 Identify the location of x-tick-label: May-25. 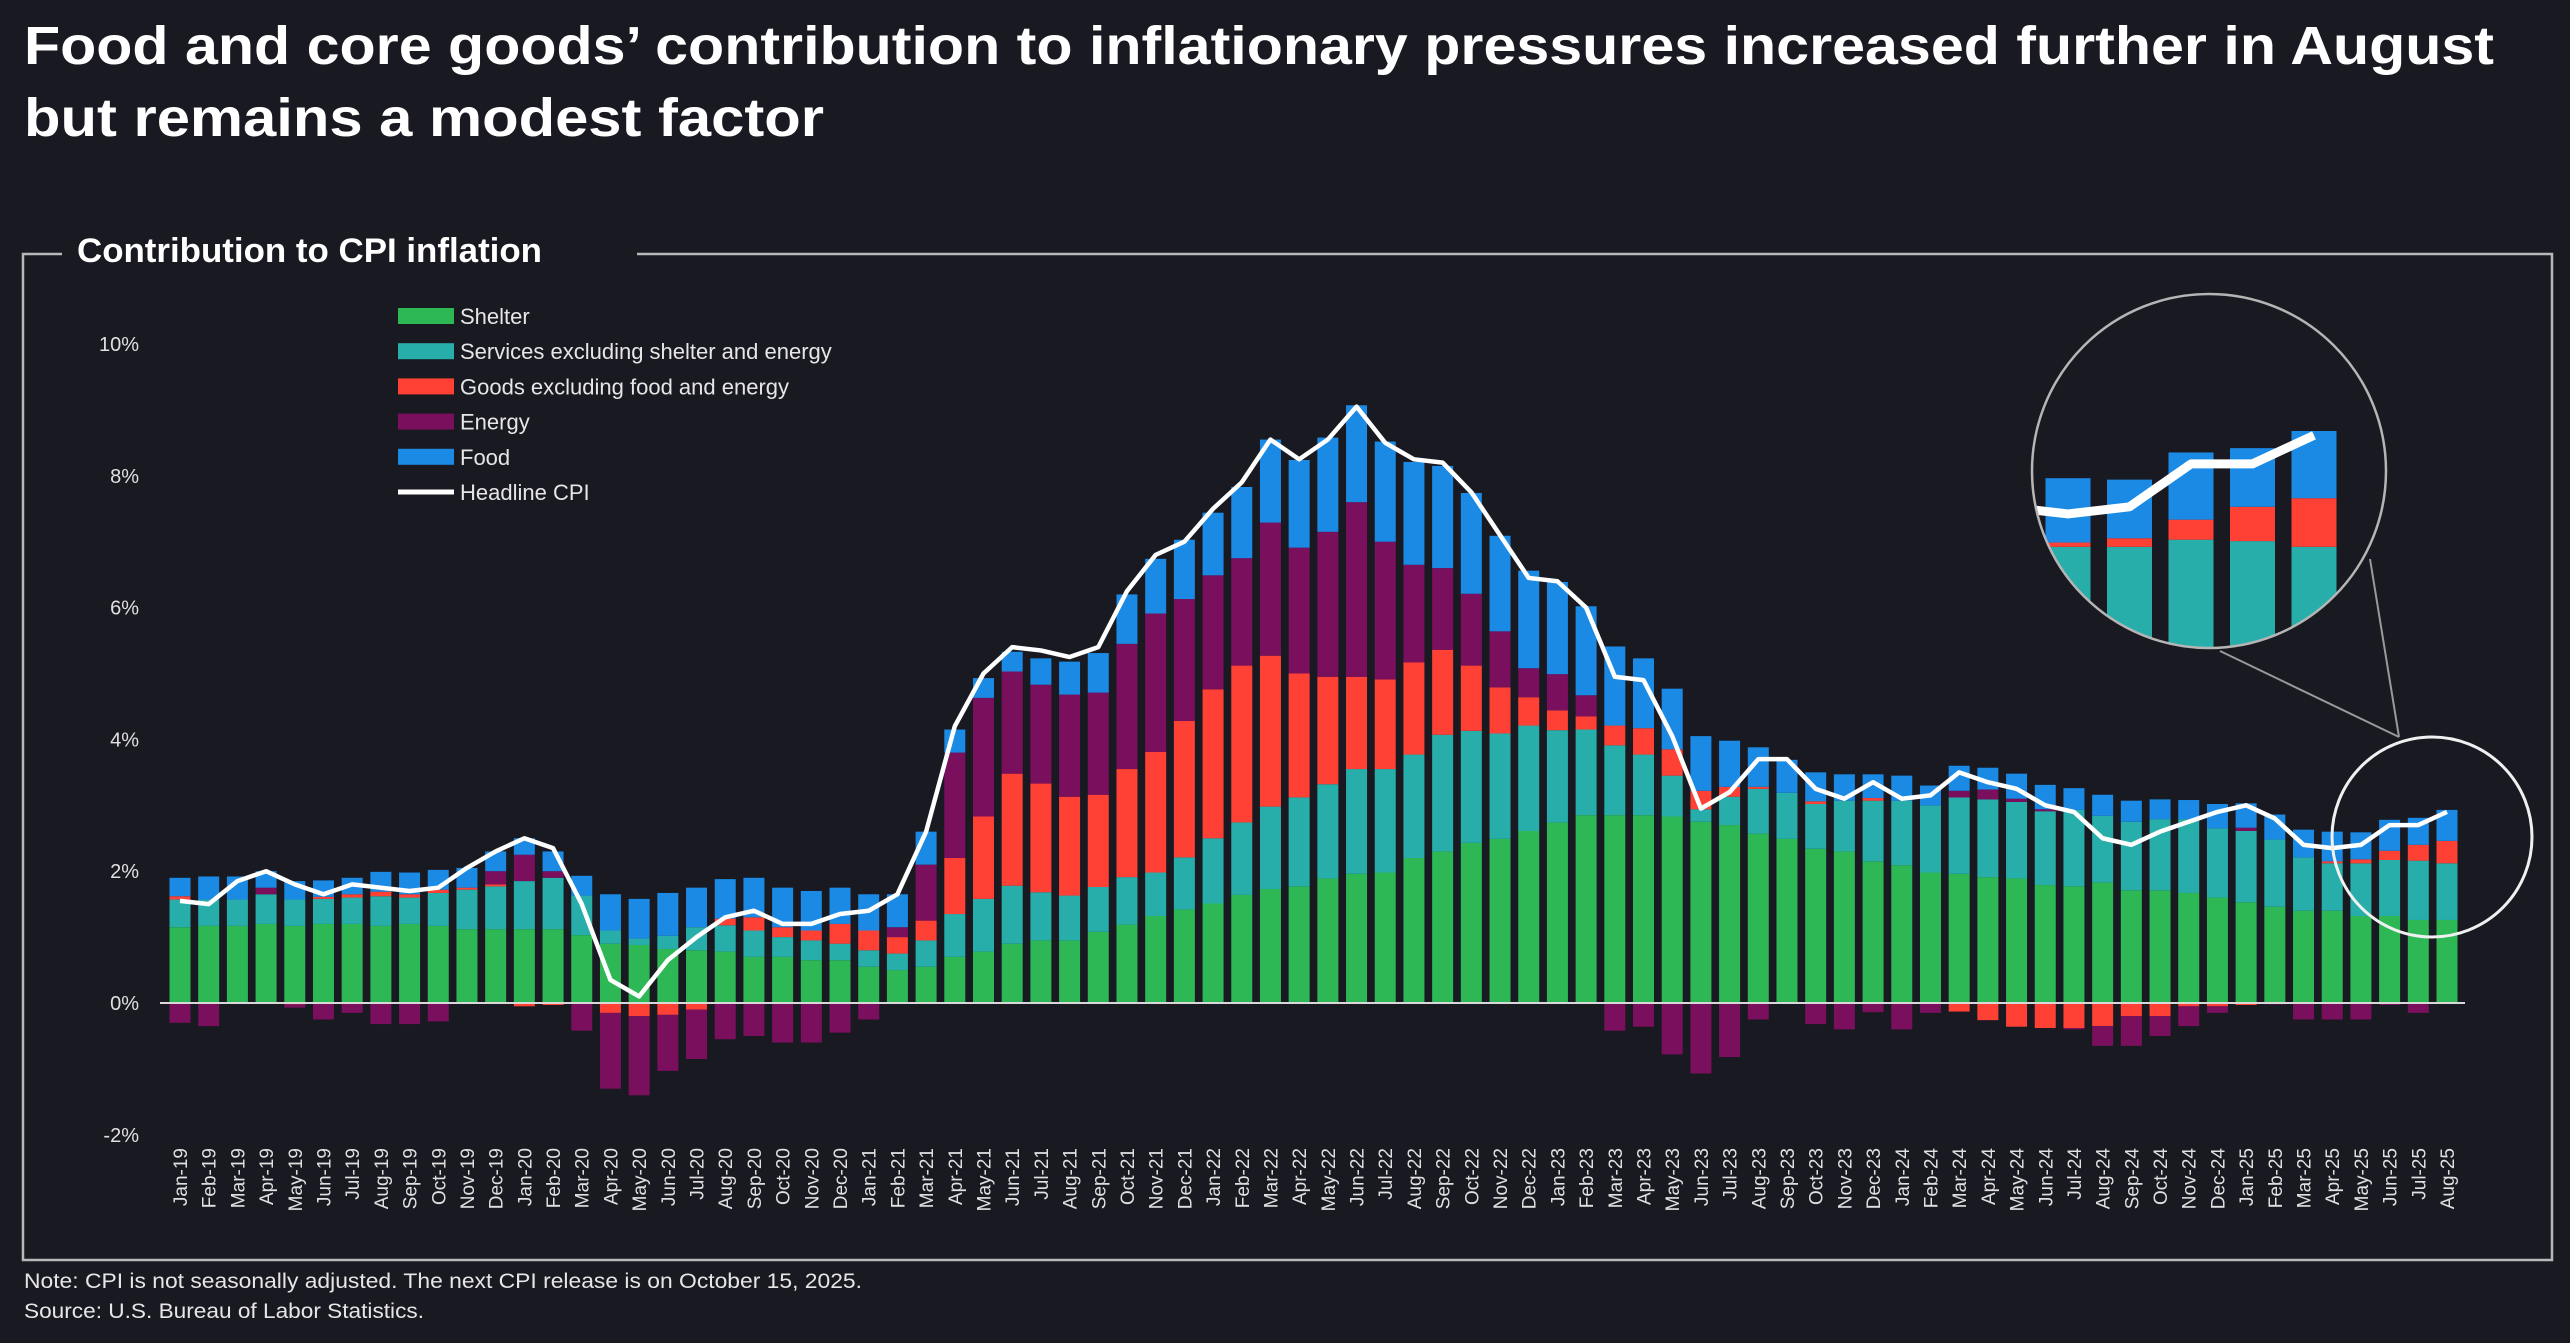
(2362, 1179).